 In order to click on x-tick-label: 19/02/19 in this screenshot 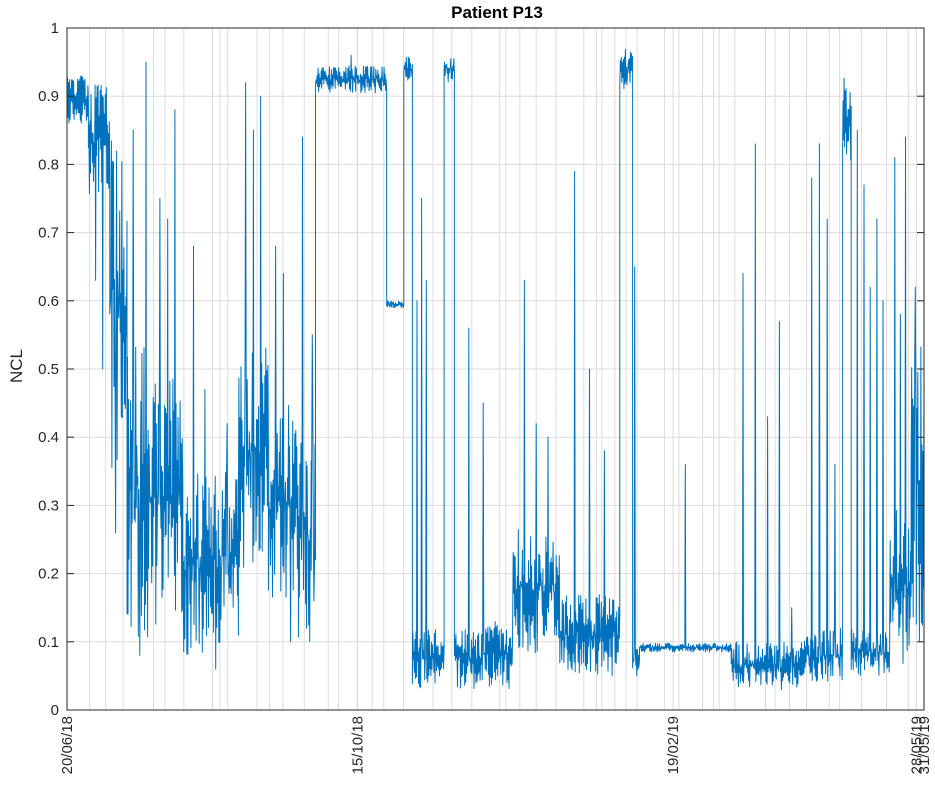, I will do `click(673, 745)`.